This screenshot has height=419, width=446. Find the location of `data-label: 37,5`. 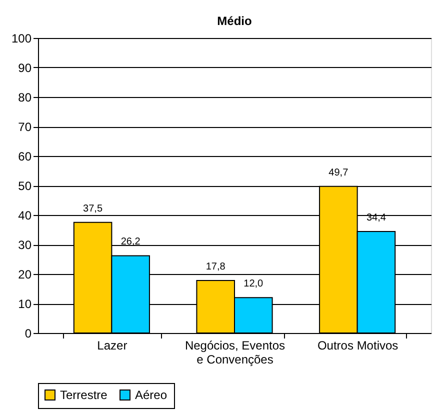

data-label: 37,5 is located at coordinates (93, 208).